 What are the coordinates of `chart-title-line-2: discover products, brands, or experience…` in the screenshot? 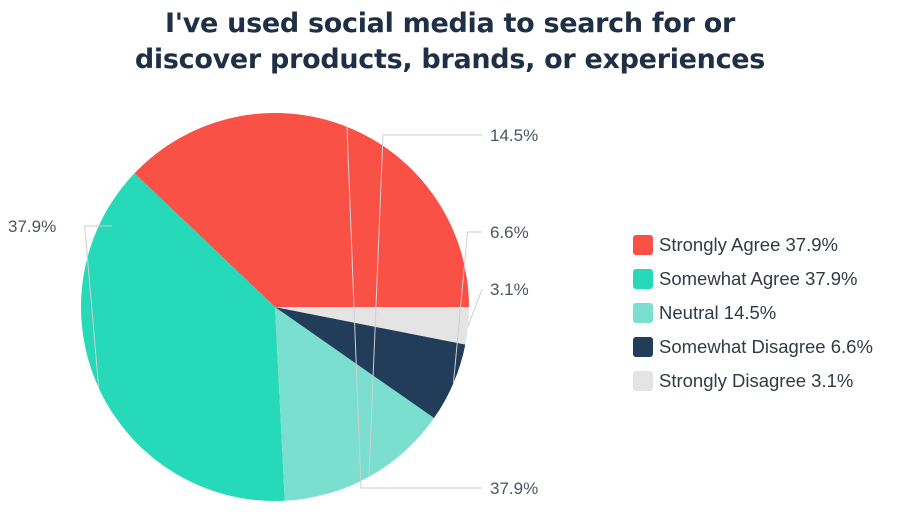 It's located at (450, 59).